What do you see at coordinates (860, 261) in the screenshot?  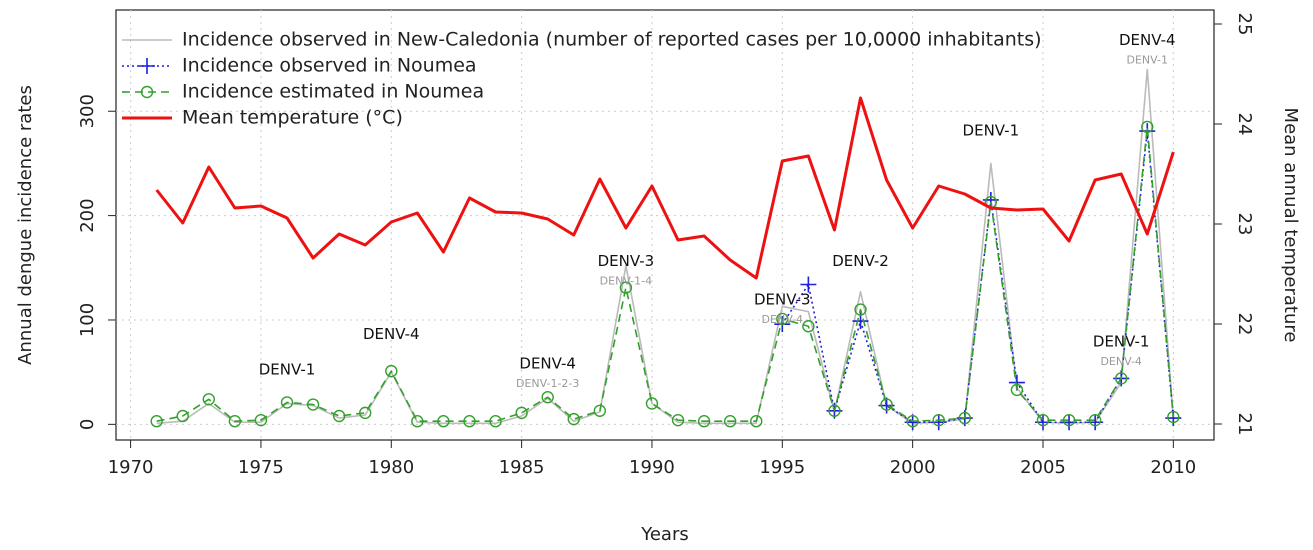 I see `annotation-label: DENV-2` at bounding box center [860, 261].